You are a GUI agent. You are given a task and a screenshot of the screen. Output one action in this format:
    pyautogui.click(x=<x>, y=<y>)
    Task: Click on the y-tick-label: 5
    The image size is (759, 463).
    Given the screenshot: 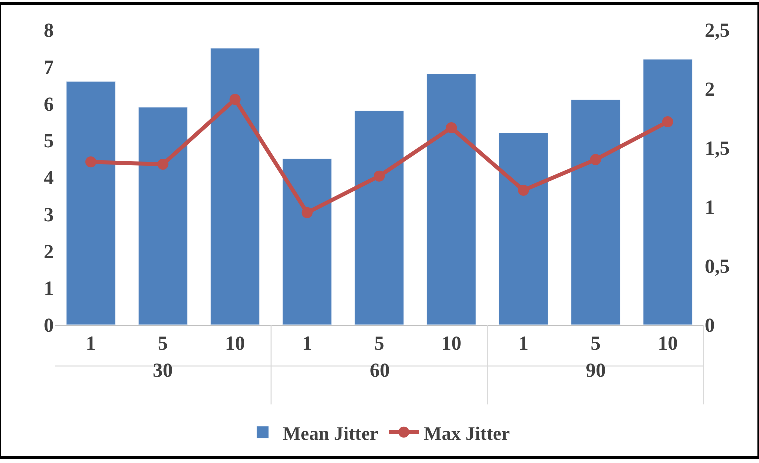 What is the action you would take?
    pyautogui.click(x=49, y=141)
    